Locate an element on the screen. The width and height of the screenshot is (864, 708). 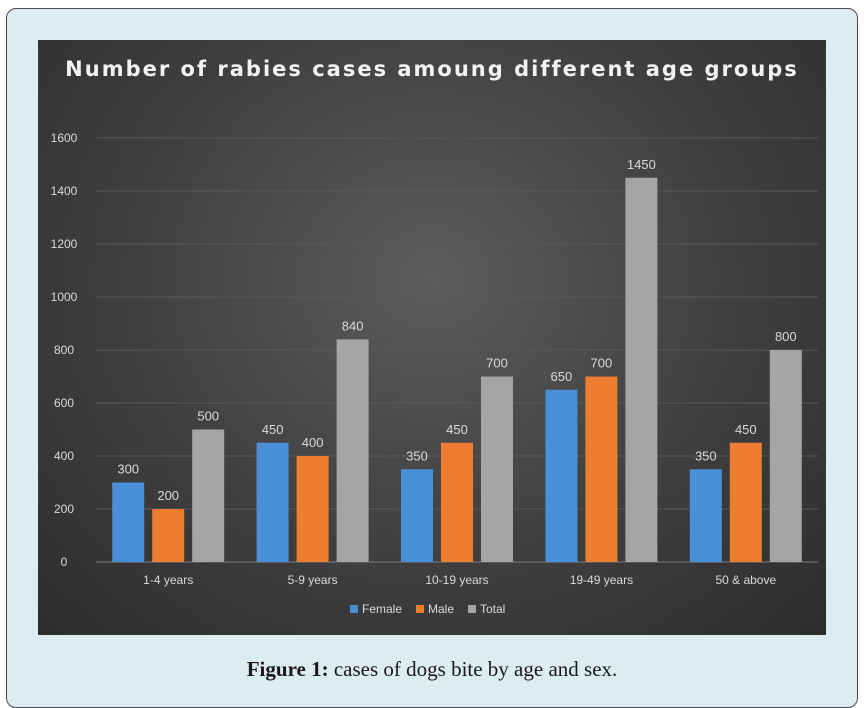
x-tick-label: 50 & above is located at coordinates (745, 580).